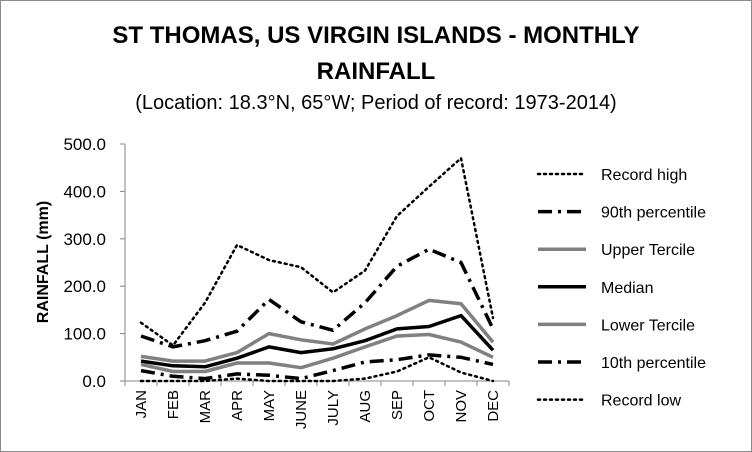 This screenshot has height=452, width=752. Describe the element at coordinates (429, 406) in the screenshot. I see `x-tick-label: OCT` at that location.